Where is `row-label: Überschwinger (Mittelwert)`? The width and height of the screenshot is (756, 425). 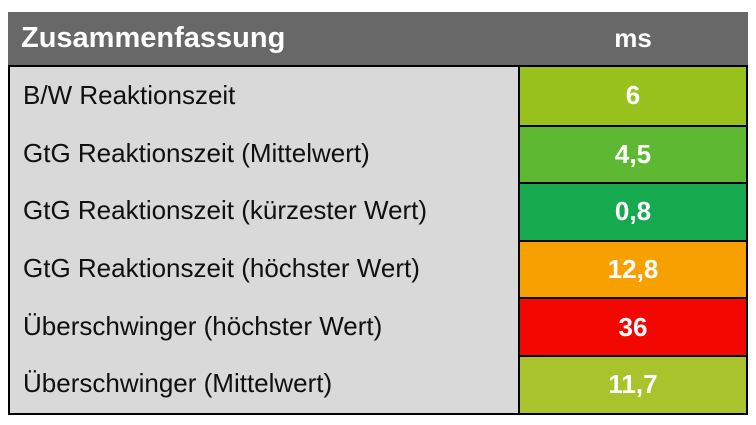
row-label: Überschwinger (Mittelwert) is located at coordinates (265, 383).